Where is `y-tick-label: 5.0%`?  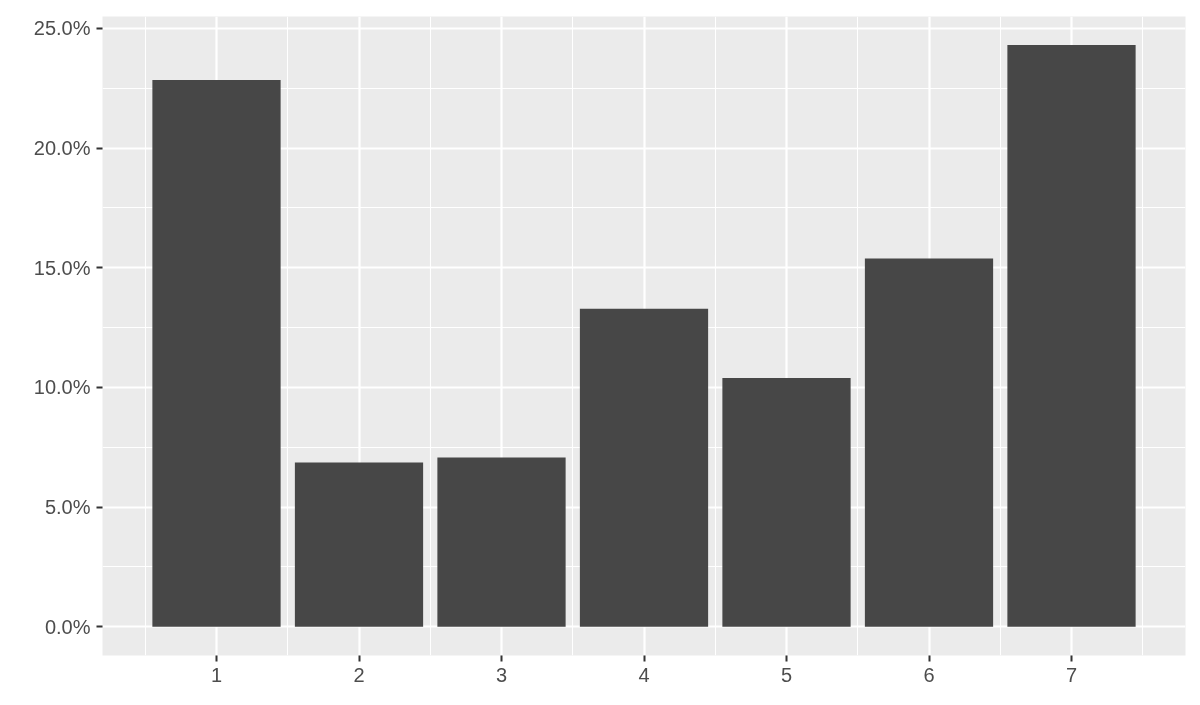 y-tick-label: 5.0% is located at coordinates (67, 507).